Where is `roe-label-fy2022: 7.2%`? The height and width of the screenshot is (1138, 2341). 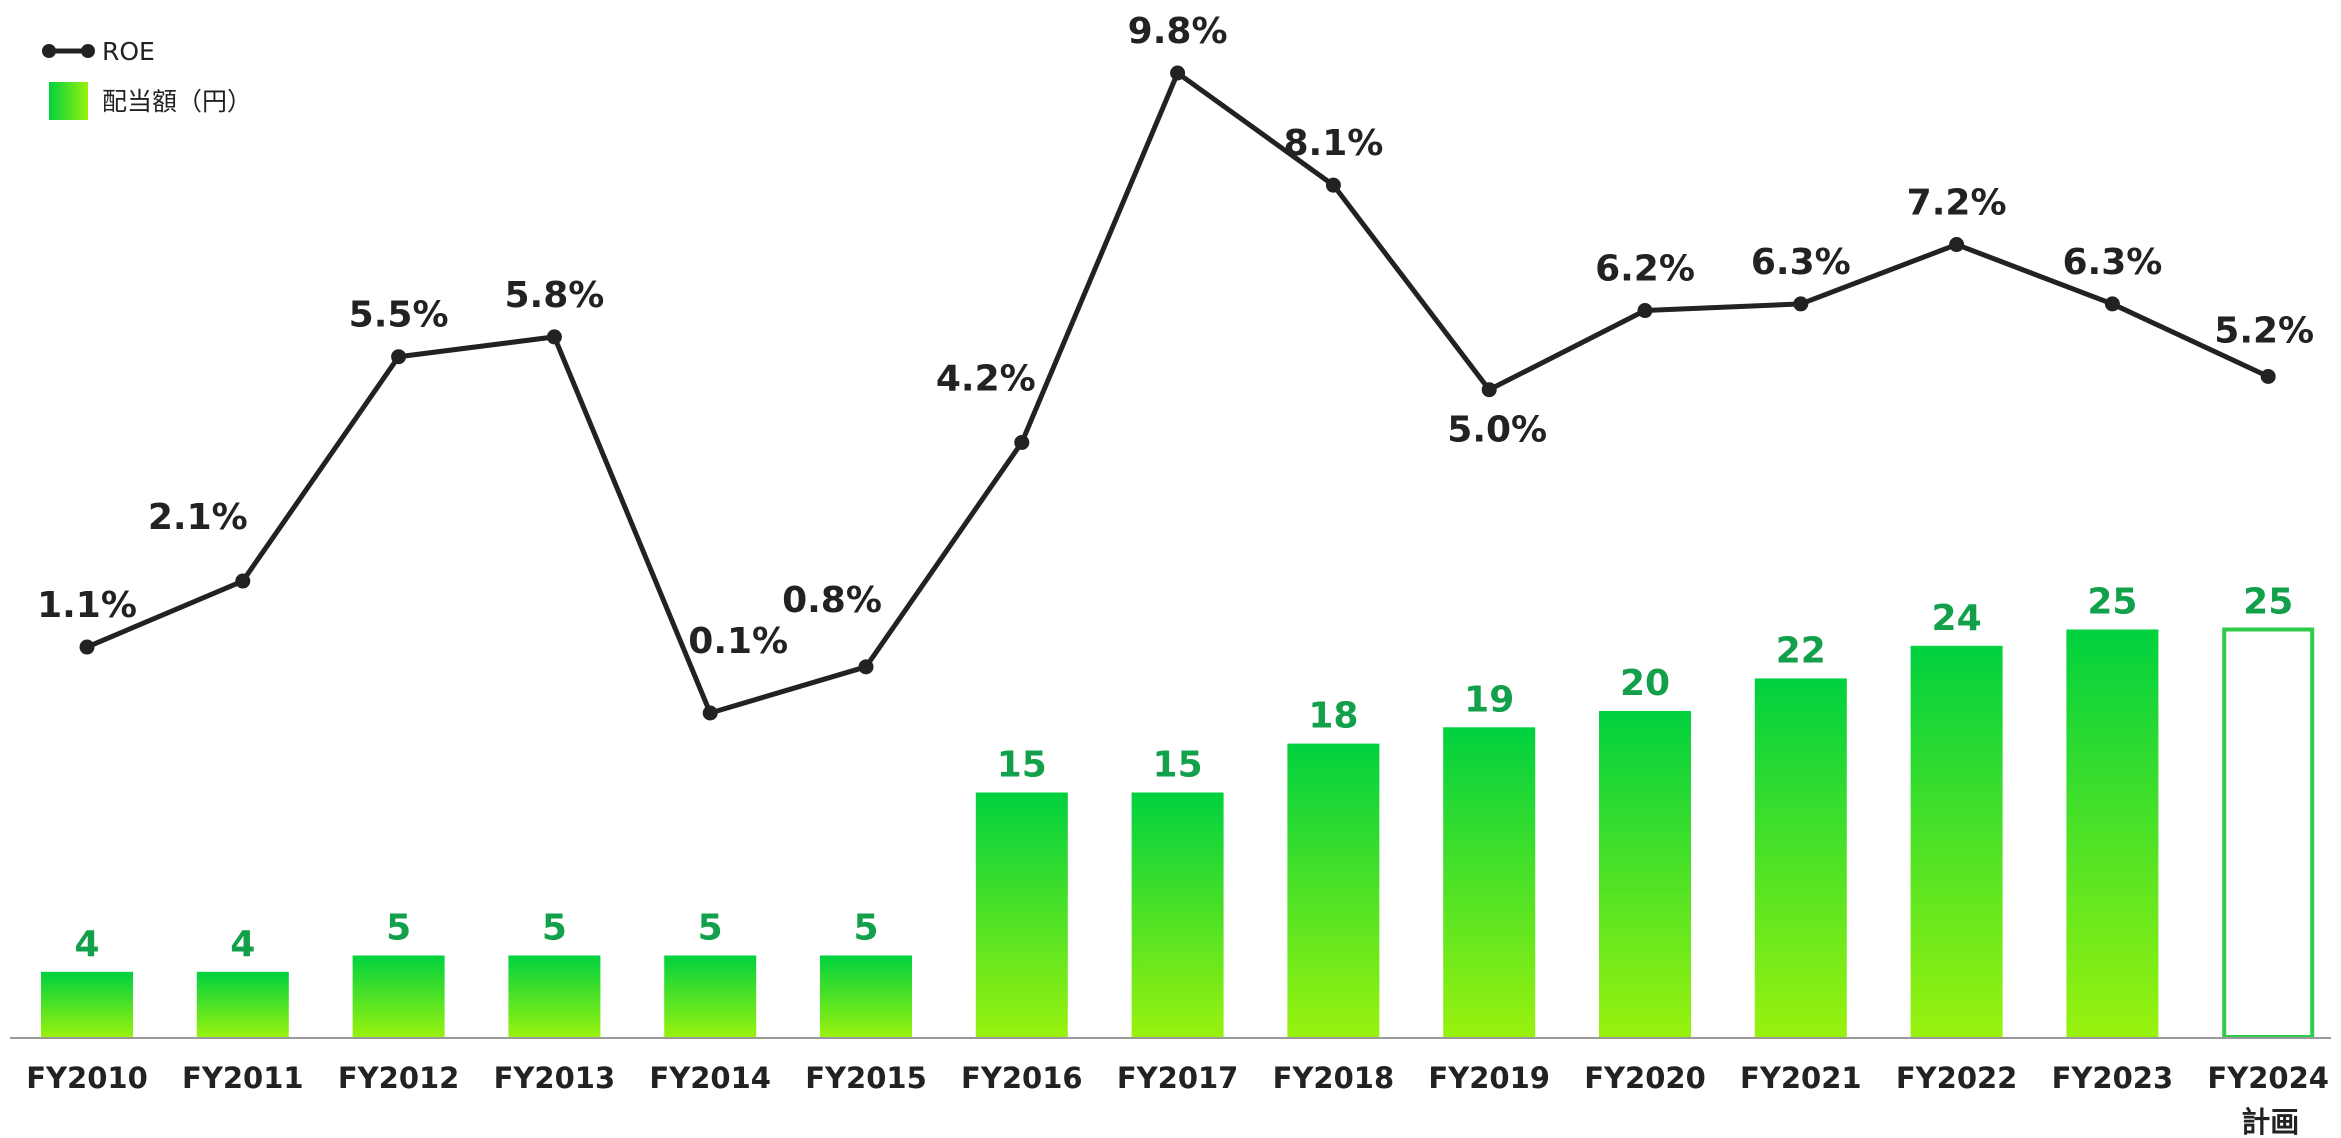
roe-label-fy2022: 7.2% is located at coordinates (1957, 203).